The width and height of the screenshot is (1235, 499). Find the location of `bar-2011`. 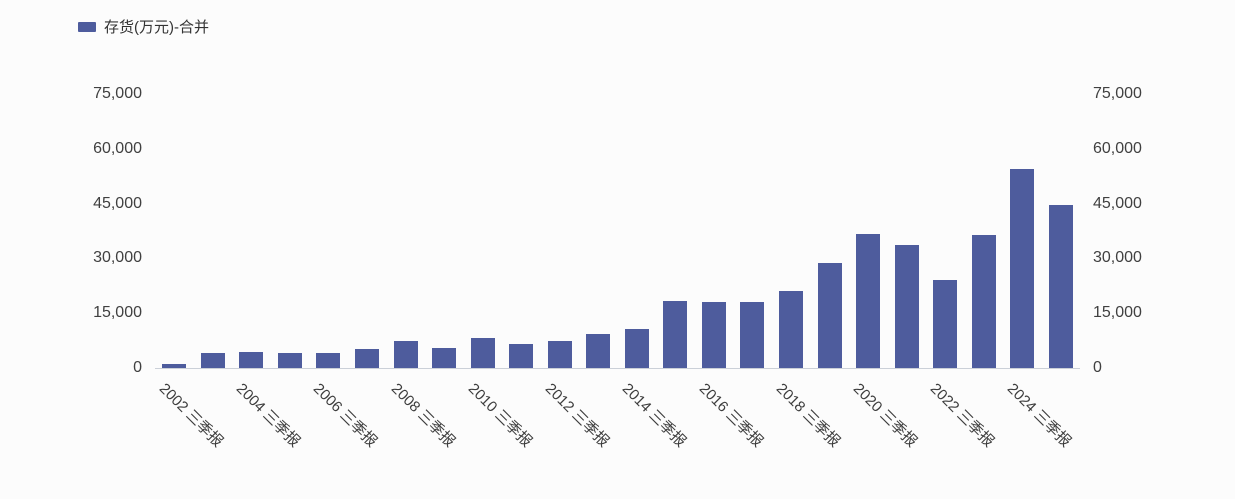

bar-2011 is located at coordinates (521, 355).